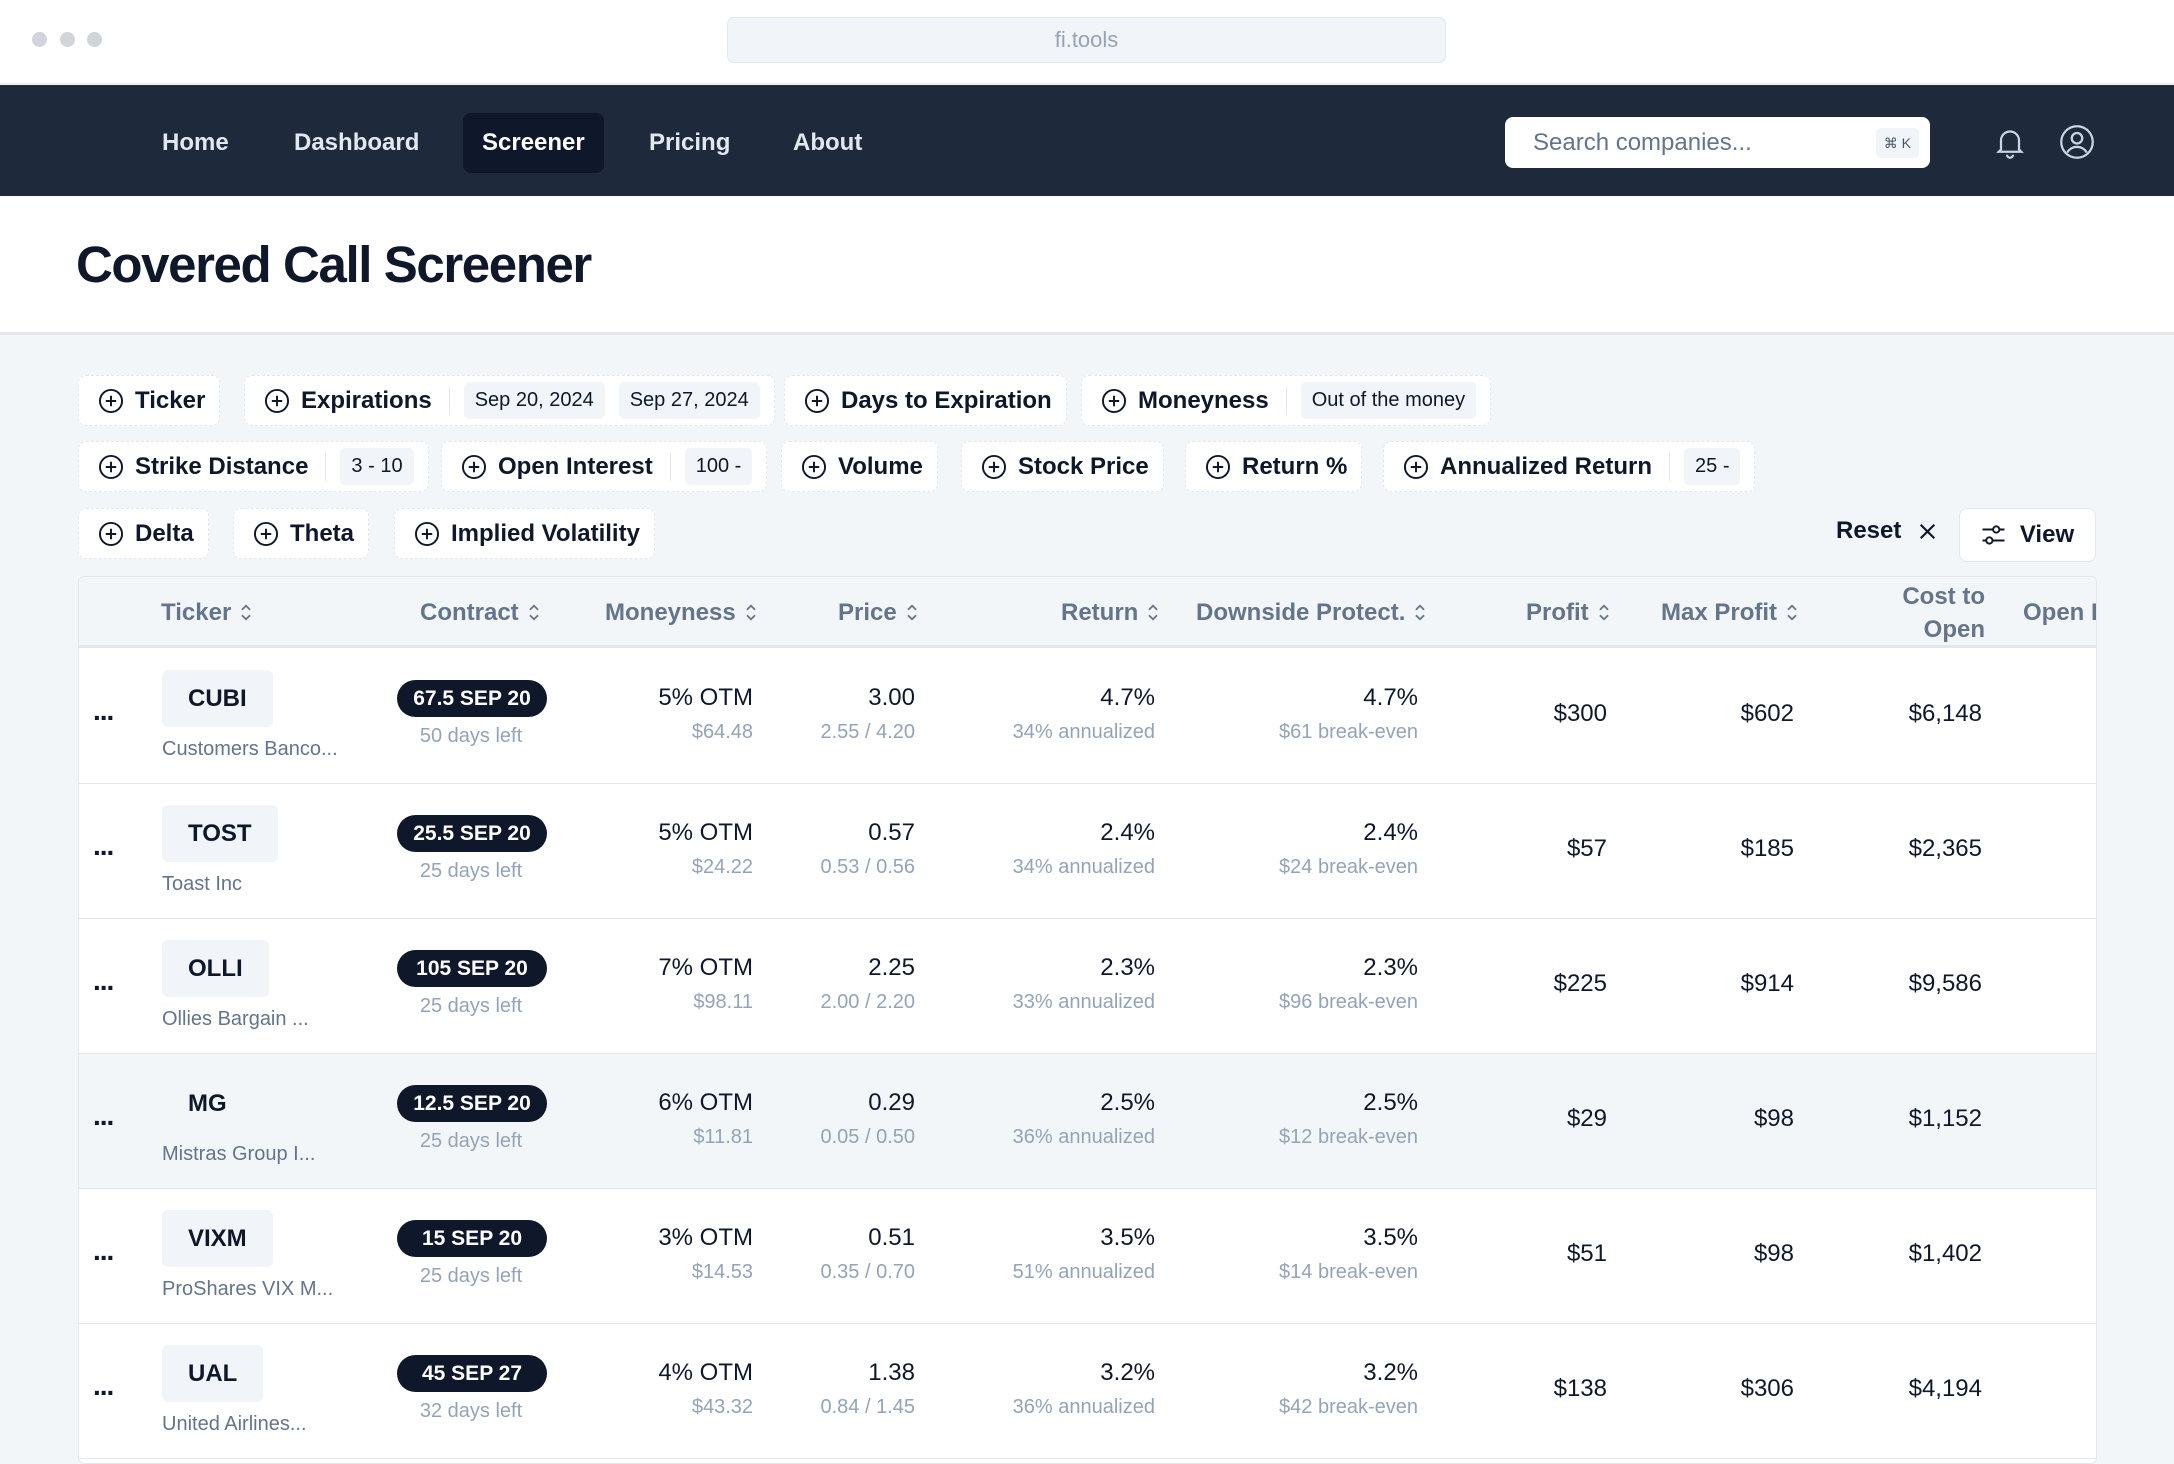 The width and height of the screenshot is (2174, 1464). What do you see at coordinates (1295, 466) in the screenshot?
I see `filter-label: Return %` at bounding box center [1295, 466].